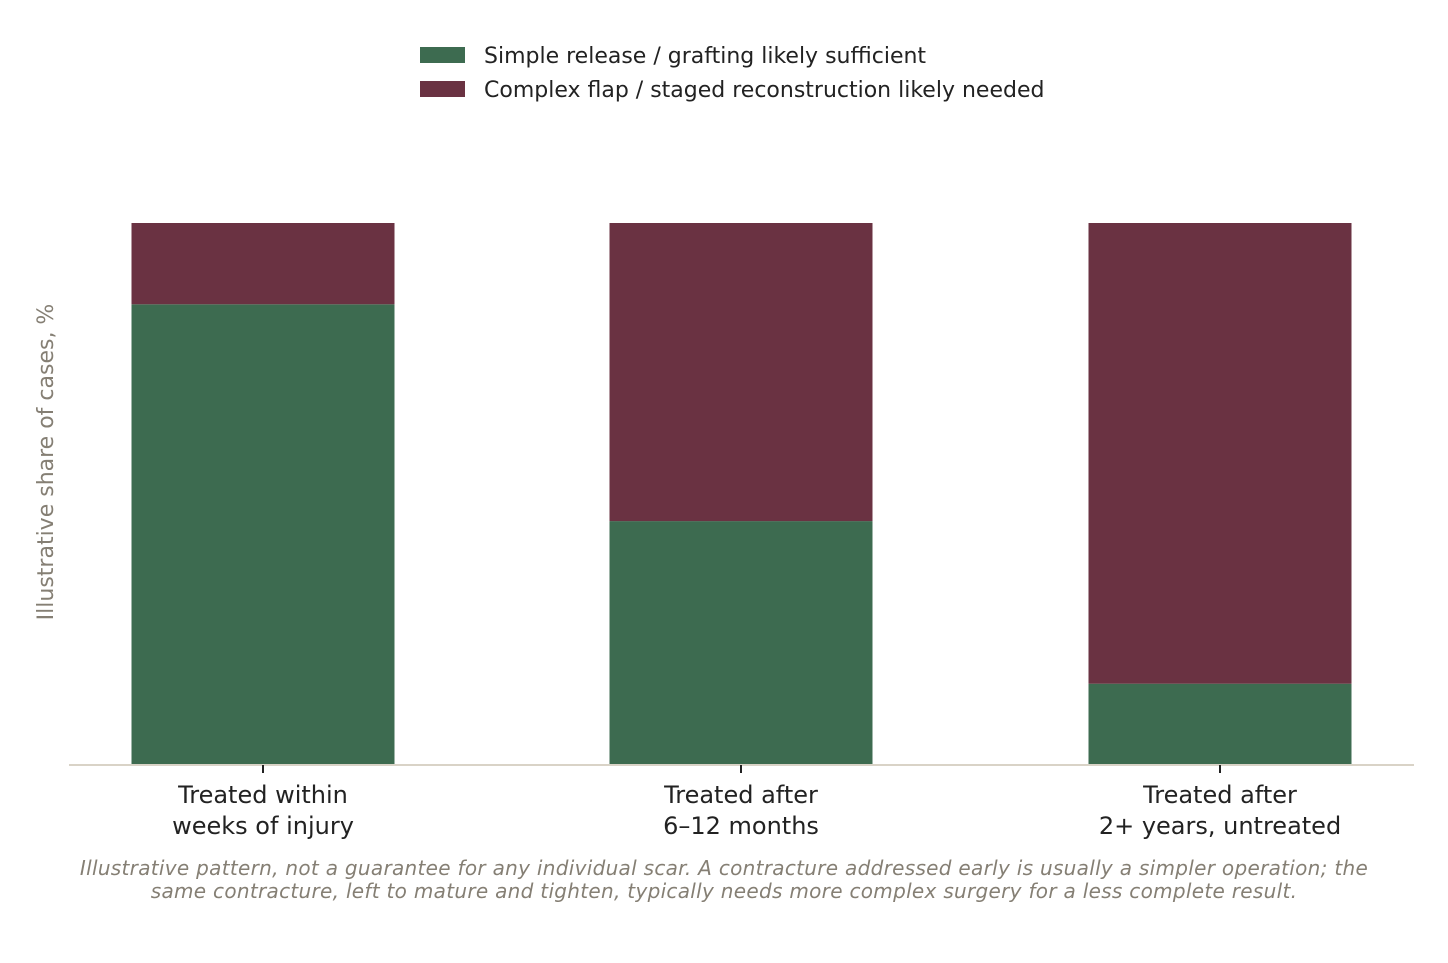 The height and width of the screenshot is (963, 1448). I want to click on x-tick-label: 6–12 months, so click(741, 826).